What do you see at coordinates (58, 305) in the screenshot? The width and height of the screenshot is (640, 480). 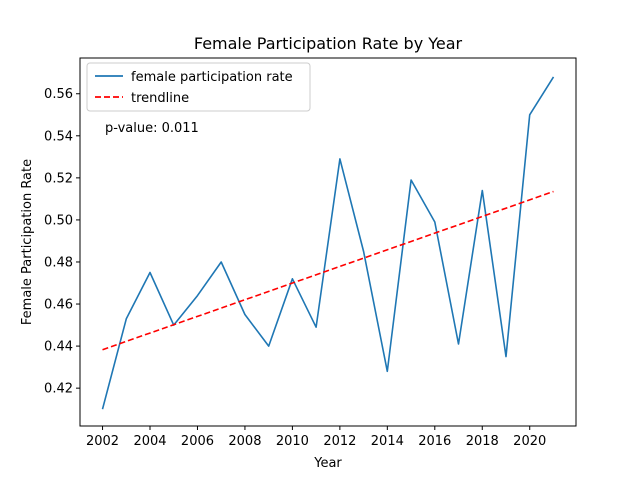 I see `y-tick-label-2: 0.46` at bounding box center [58, 305].